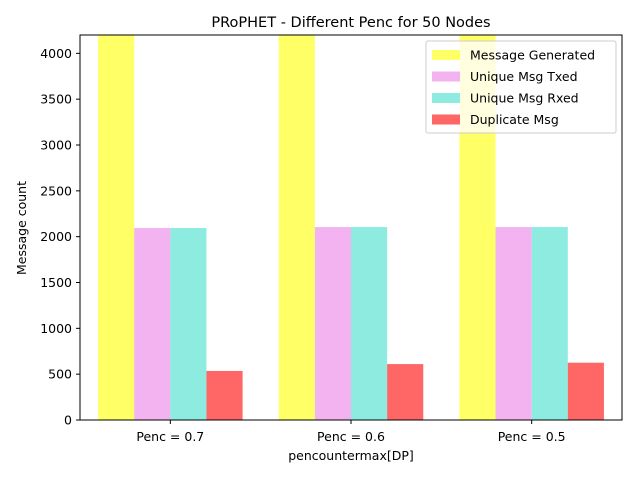 The width and height of the screenshot is (640, 478). I want to click on legend-box, so click(521, 87).